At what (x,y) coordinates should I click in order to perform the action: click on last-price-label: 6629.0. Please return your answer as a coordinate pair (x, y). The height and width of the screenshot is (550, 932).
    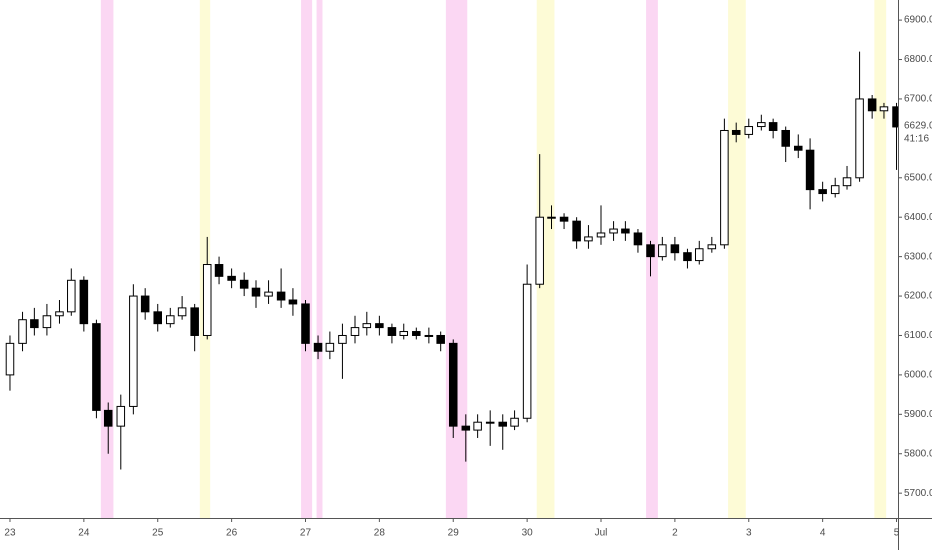
    Looking at the image, I should click on (918, 126).